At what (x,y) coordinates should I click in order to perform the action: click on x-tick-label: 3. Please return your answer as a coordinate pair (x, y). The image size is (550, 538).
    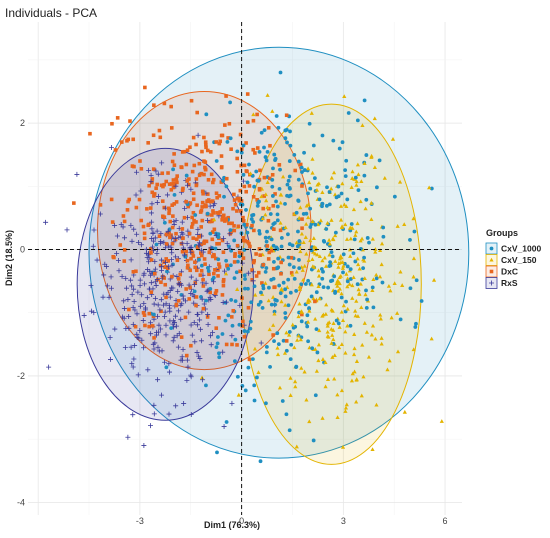
    Looking at the image, I should click on (343, 521).